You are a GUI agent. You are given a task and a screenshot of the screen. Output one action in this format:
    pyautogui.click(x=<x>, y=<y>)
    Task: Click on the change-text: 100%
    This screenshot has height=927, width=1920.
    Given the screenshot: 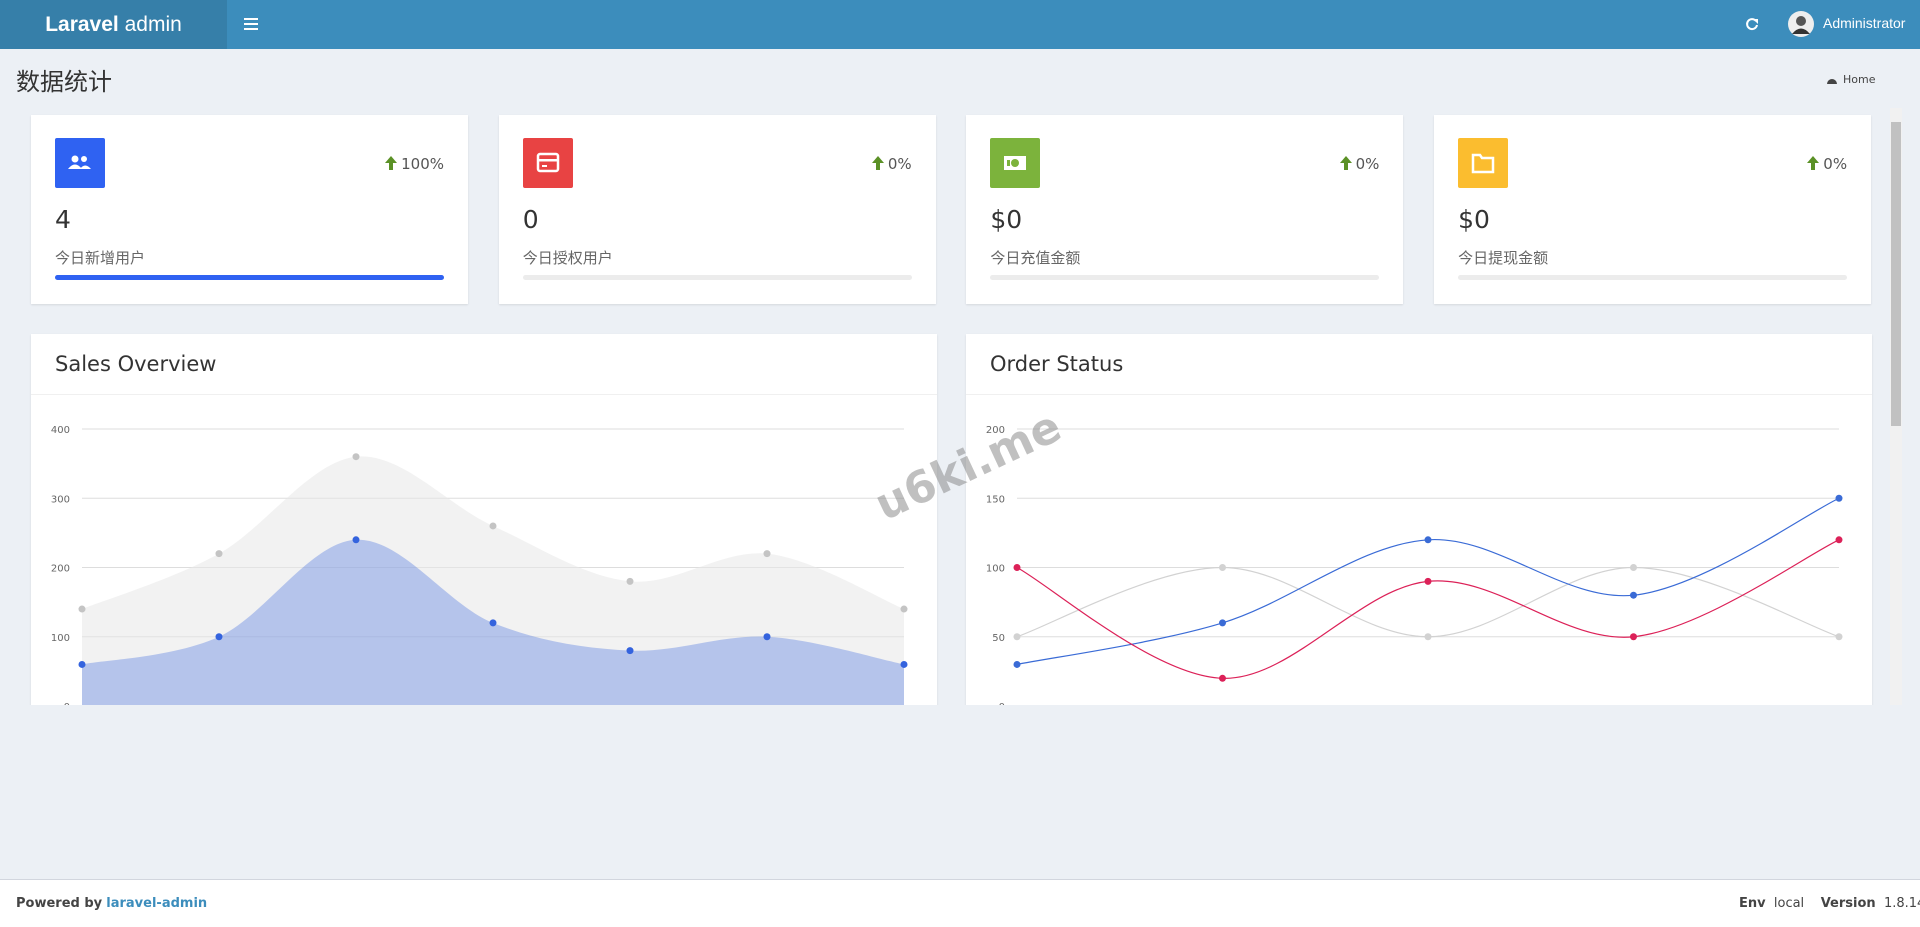 What is the action you would take?
    pyautogui.click(x=422, y=164)
    